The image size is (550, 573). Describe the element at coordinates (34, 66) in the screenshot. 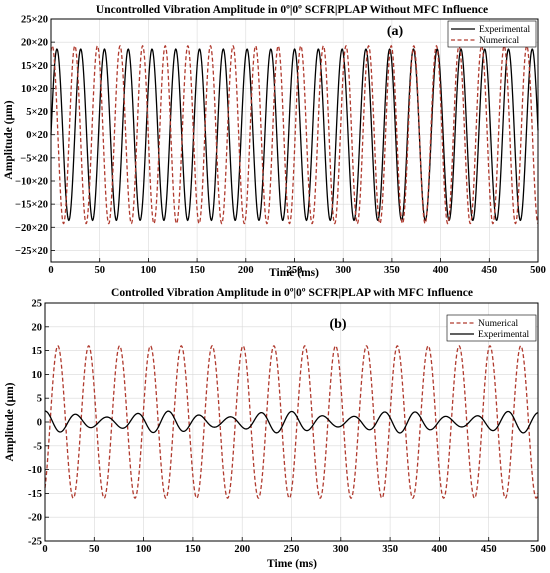

I see `chart-a-ytick-label: 15×20` at that location.